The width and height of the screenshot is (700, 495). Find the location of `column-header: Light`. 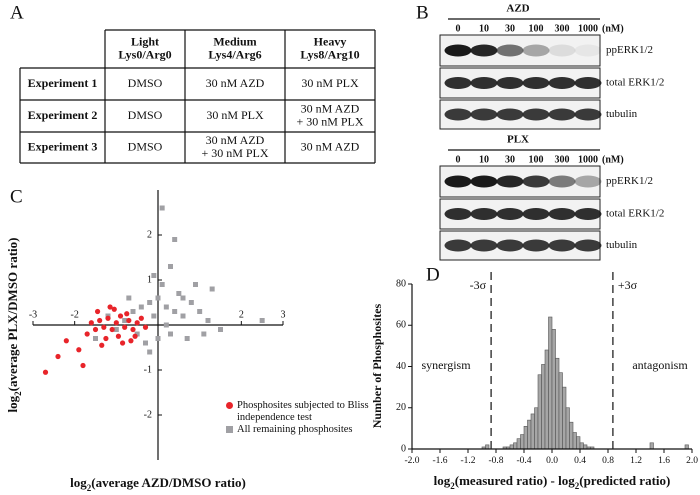

column-header: Light is located at coordinates (145, 41).